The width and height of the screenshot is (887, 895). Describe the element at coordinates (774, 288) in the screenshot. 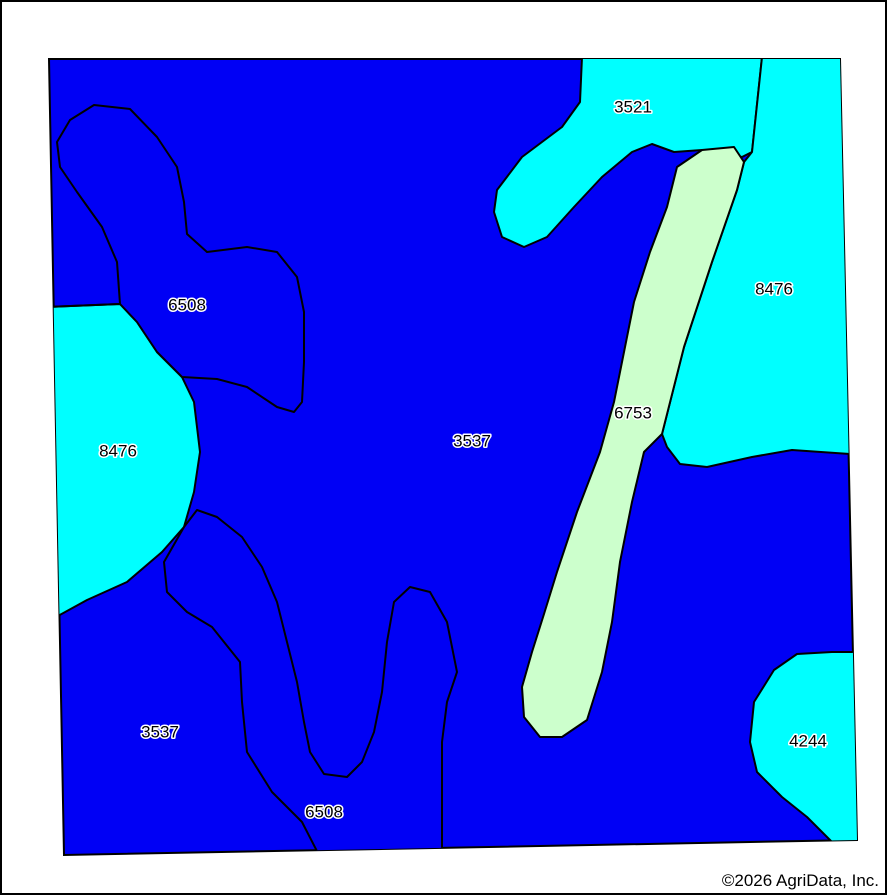

I see `map-unit-label-8476-right: 8476` at that location.